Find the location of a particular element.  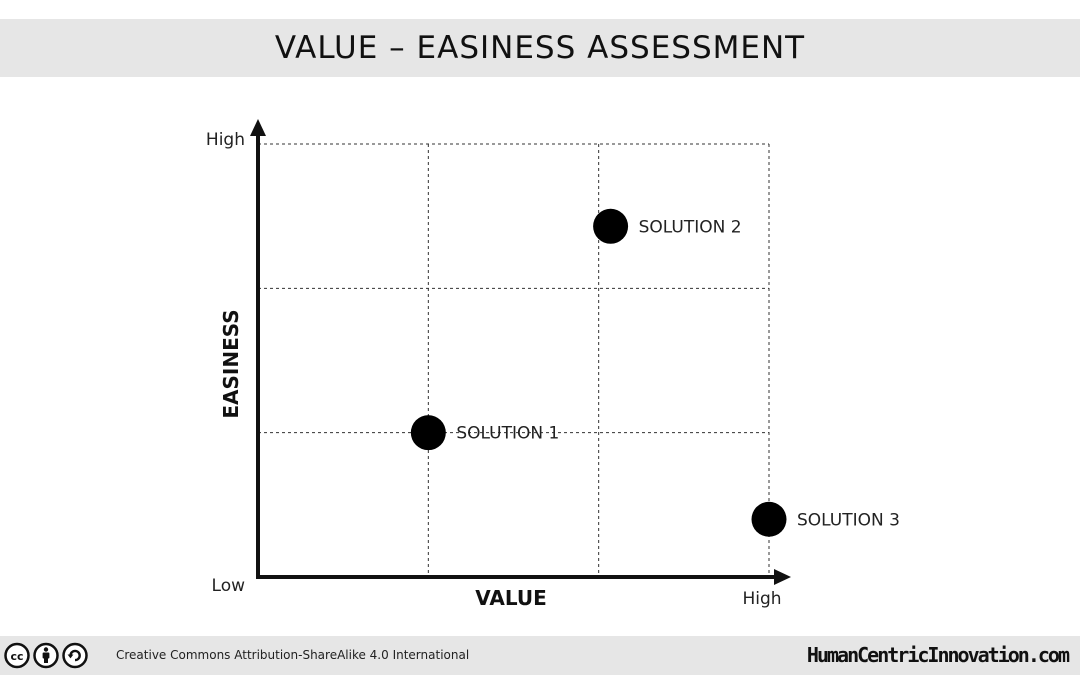

page-title: VALUE – EASINESS ASSESSMENT is located at coordinates (540, 48).